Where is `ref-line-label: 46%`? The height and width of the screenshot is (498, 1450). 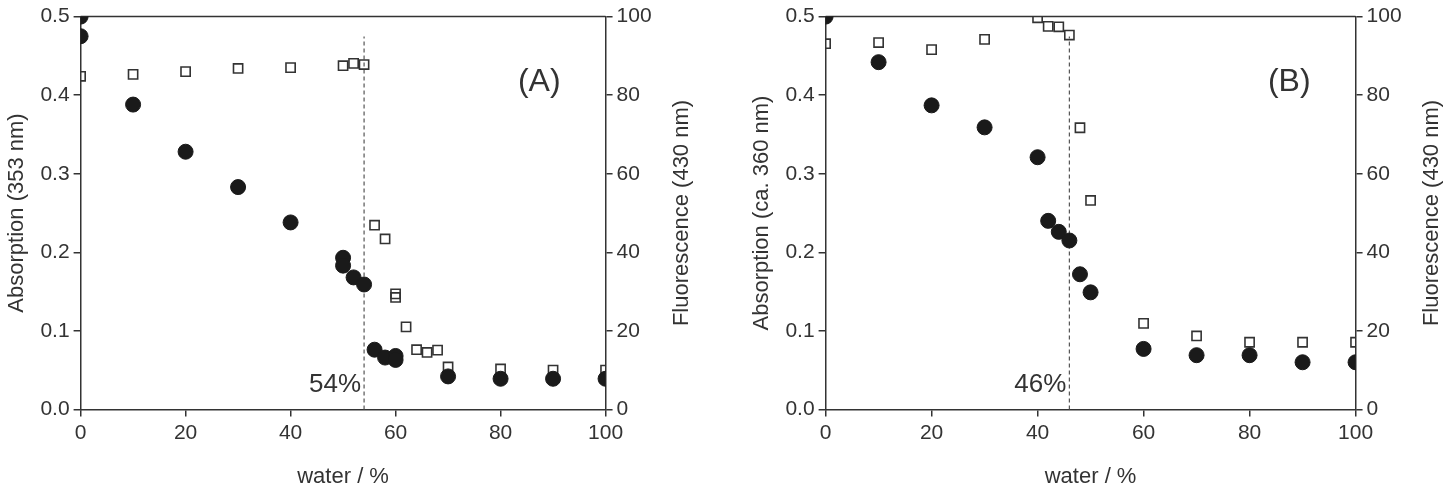 ref-line-label: 46% is located at coordinates (1040, 382).